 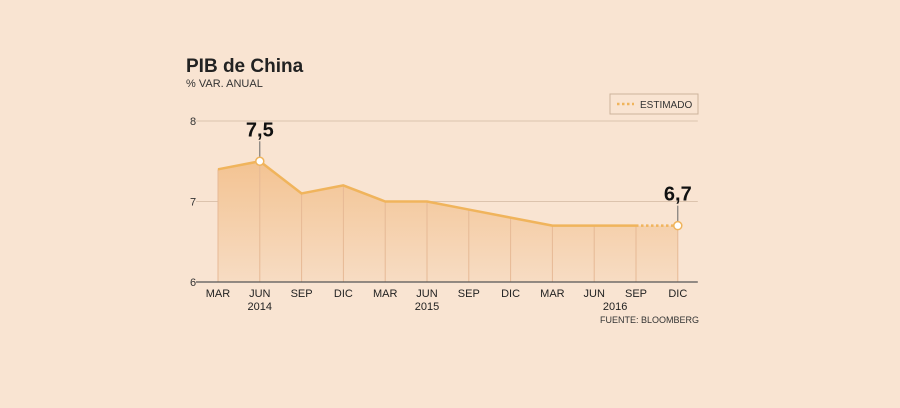 I want to click on series-line-actual, so click(x=426, y=193).